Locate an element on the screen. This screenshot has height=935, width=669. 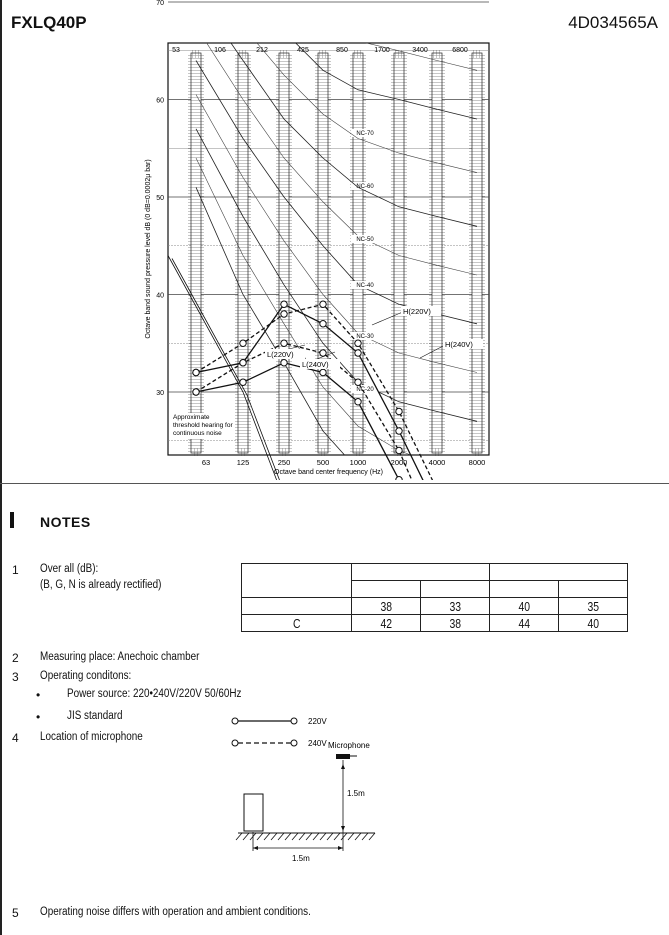
y-tick-label: 70 is located at coordinates (160, 3).